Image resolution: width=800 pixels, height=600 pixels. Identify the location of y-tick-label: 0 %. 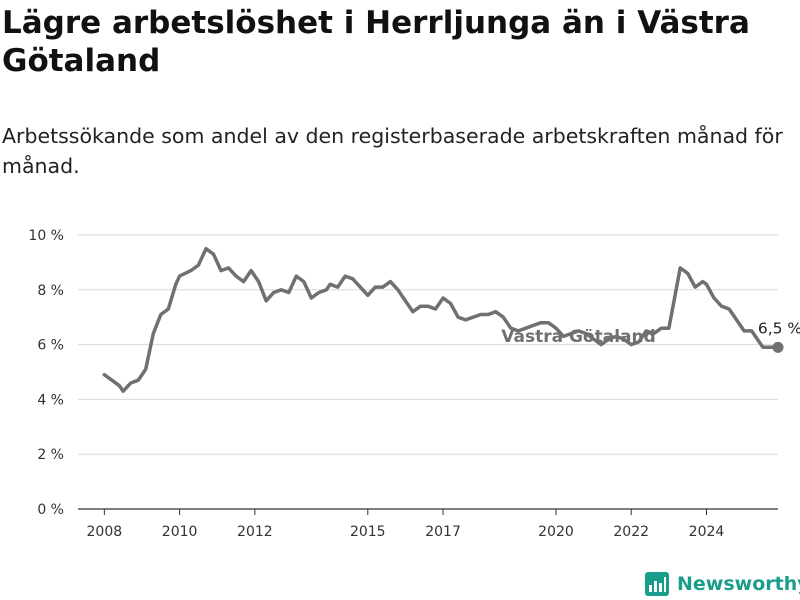
(50, 510).